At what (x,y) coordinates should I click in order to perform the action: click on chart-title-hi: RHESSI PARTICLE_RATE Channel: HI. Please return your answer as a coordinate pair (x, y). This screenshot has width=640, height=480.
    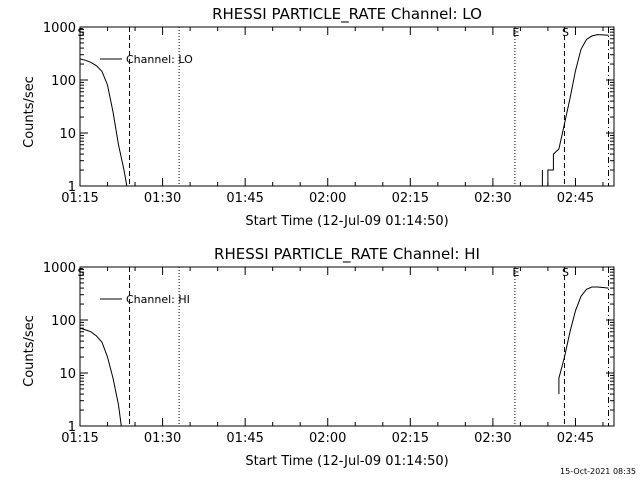
    Looking at the image, I should click on (347, 254).